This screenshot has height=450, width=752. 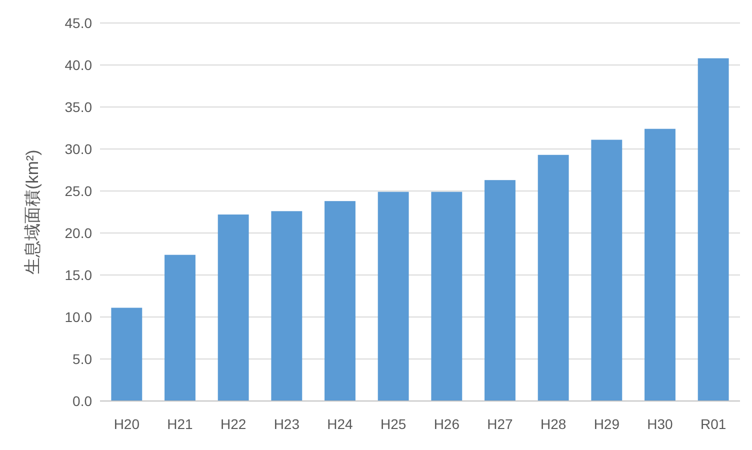 I want to click on y-tick-label: 45.0, so click(x=78, y=22).